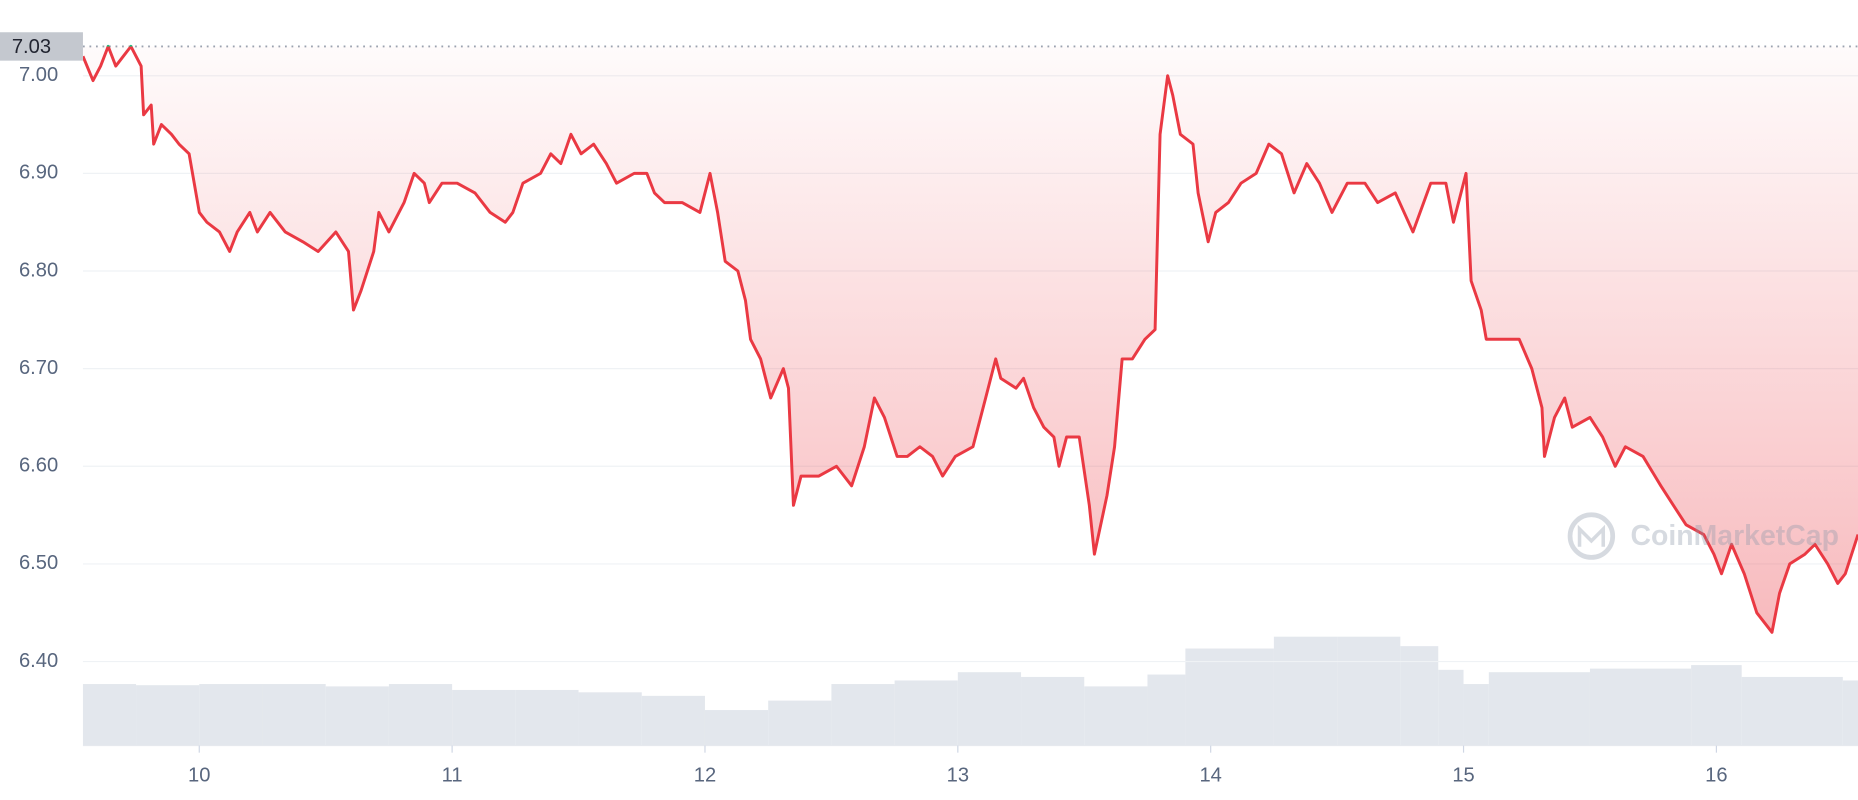 The width and height of the screenshot is (1858, 800). I want to click on y-tick-label: 6.60, so click(38, 466).